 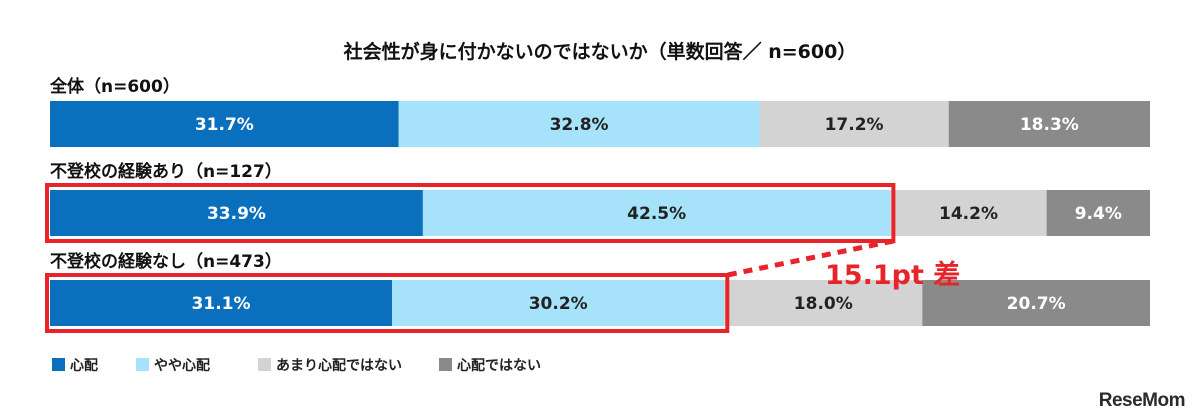 I want to click on data-label: 14.2%, so click(x=968, y=214).